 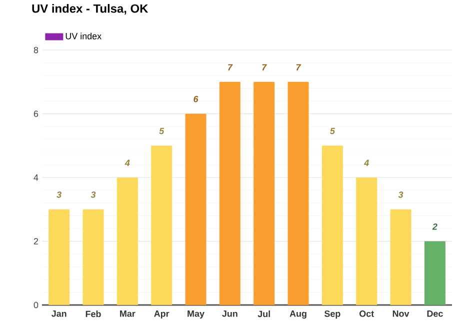 I want to click on y-tick-label: 6, so click(x=36, y=113).